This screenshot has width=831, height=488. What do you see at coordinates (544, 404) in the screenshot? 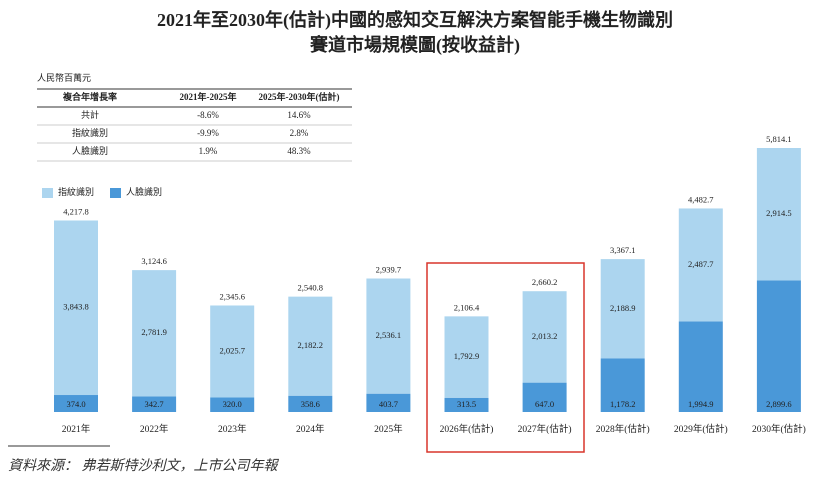
I see `value-label: 647.0` at bounding box center [544, 404].